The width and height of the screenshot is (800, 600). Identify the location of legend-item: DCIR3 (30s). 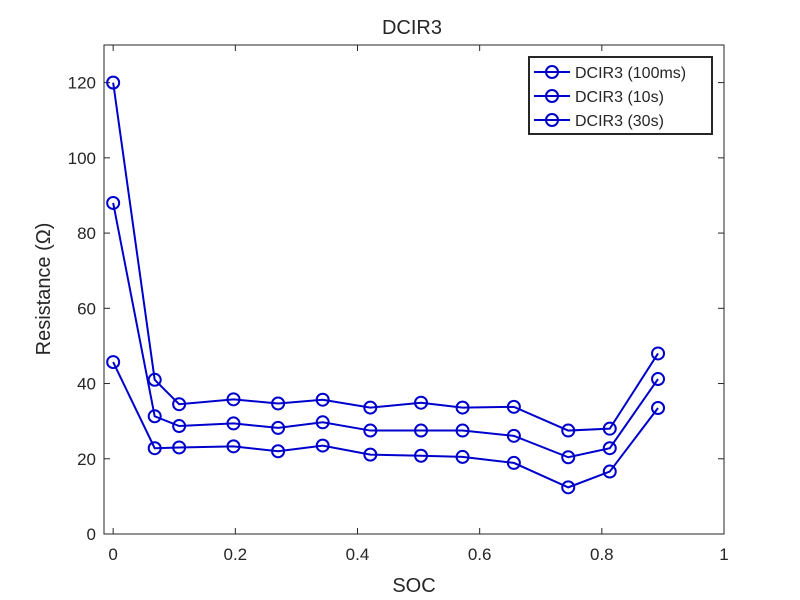
(599, 121).